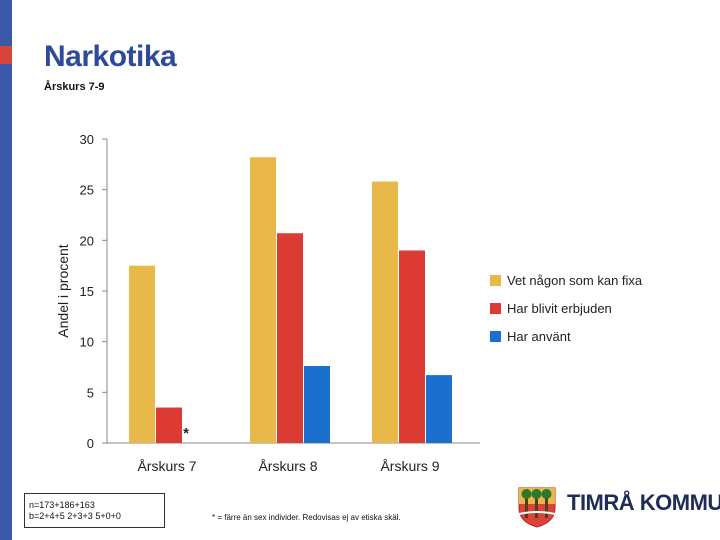  I want to click on sample-size-box: n=173+186+163 b=2+4+5 2+3+3 5+0+0, so click(94, 510).